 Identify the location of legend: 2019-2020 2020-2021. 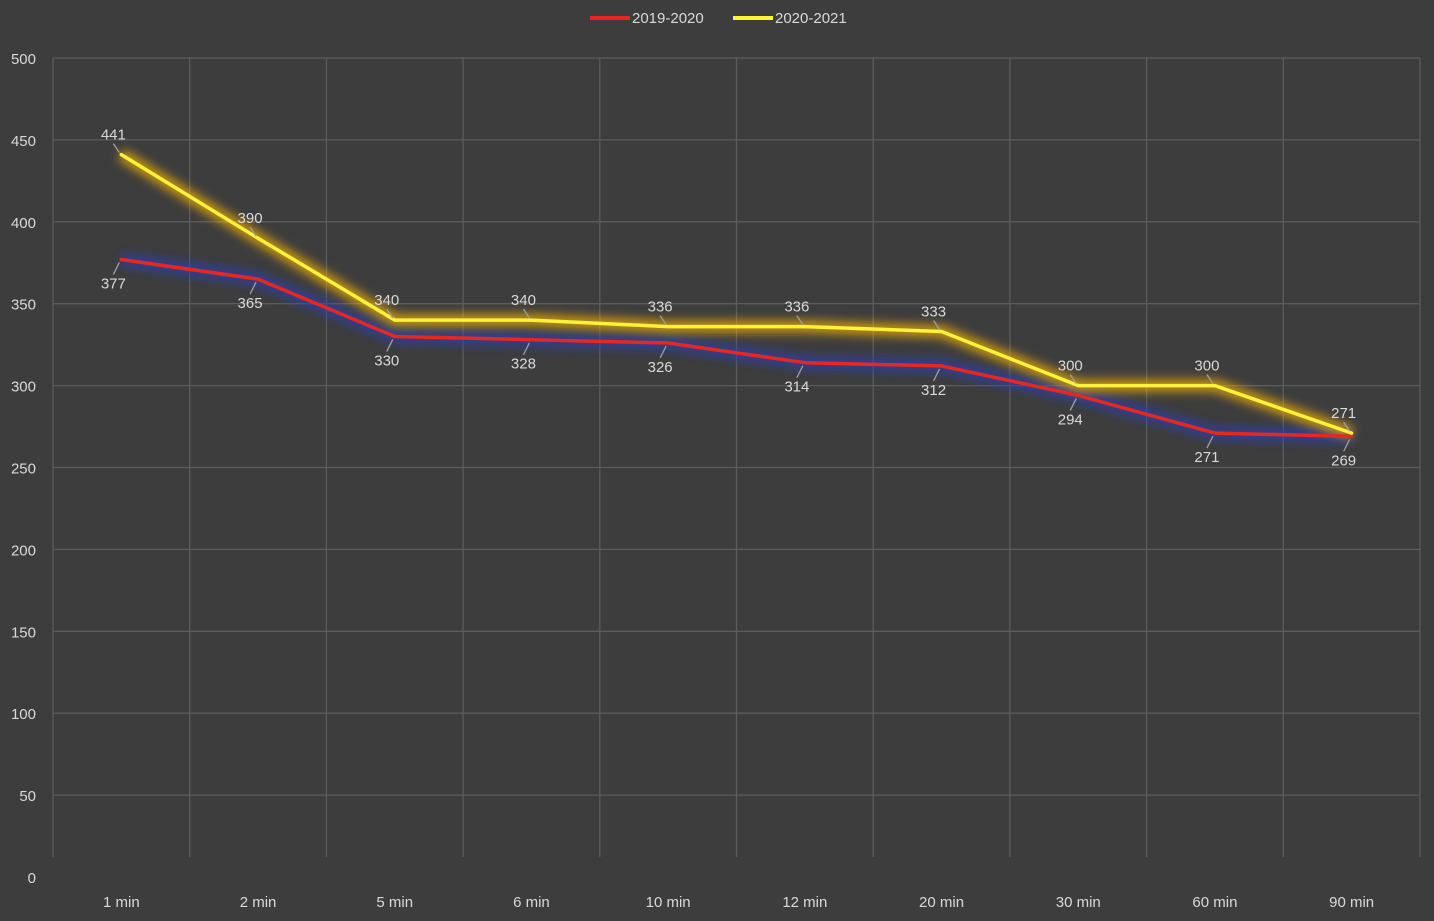
(718, 18).